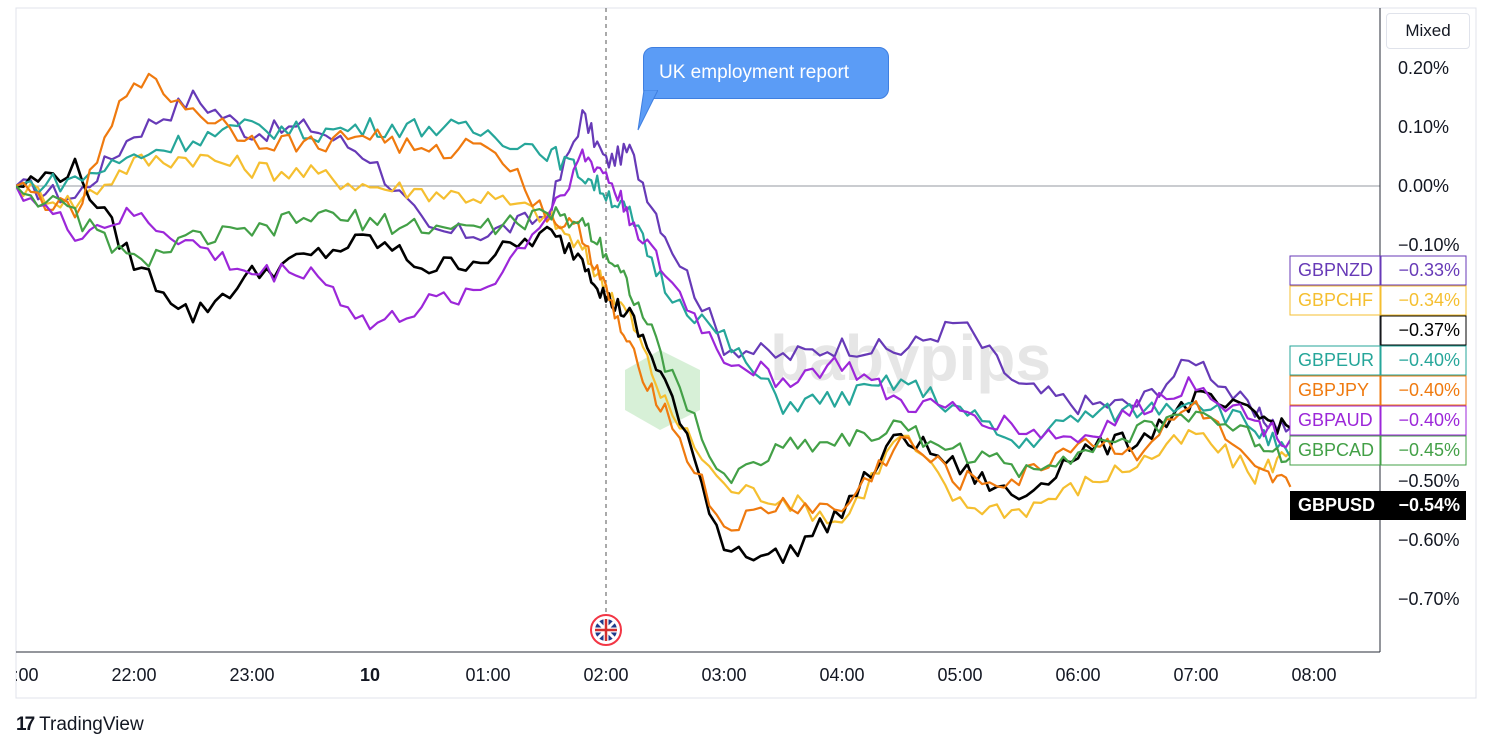 The width and height of the screenshot is (1491, 752). Describe the element at coordinates (1423, 186) in the screenshot. I see `y-tick-label: 0.00%` at that location.